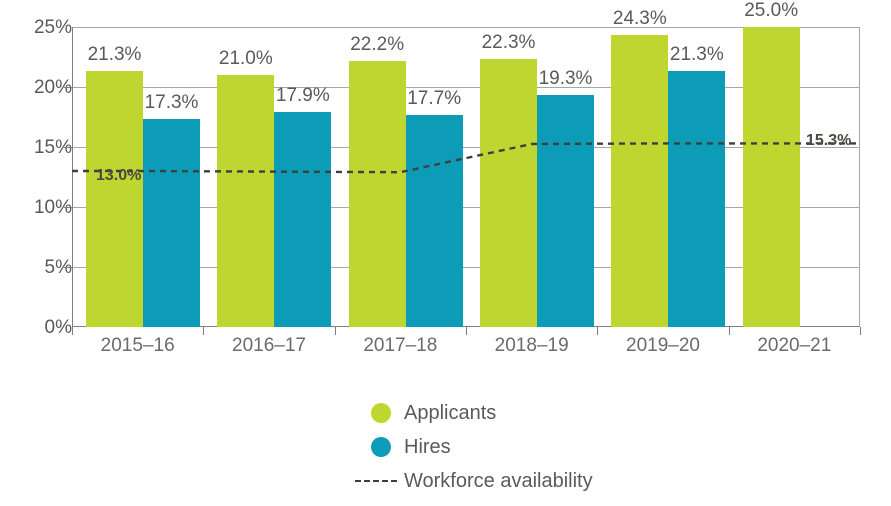 The width and height of the screenshot is (891, 506). Describe the element at coordinates (269, 345) in the screenshot. I see `x-tick-label-2016–17: 2016–17` at that location.